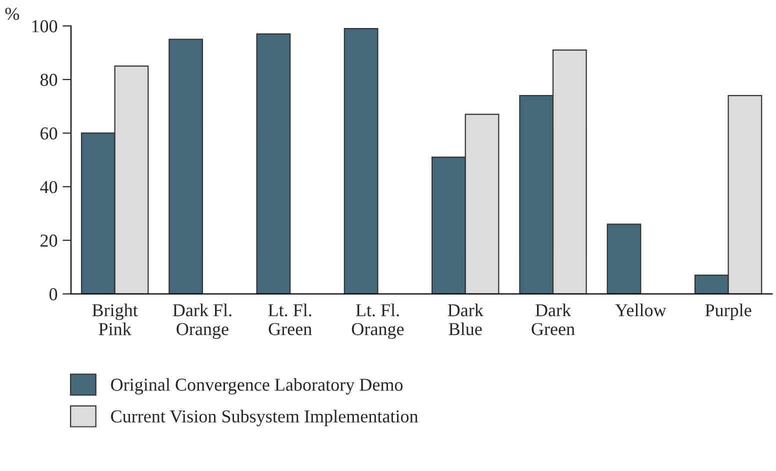  What do you see at coordinates (202, 321) in the screenshot?
I see `x-tick-label: Dark Fl. Orange` at bounding box center [202, 321].